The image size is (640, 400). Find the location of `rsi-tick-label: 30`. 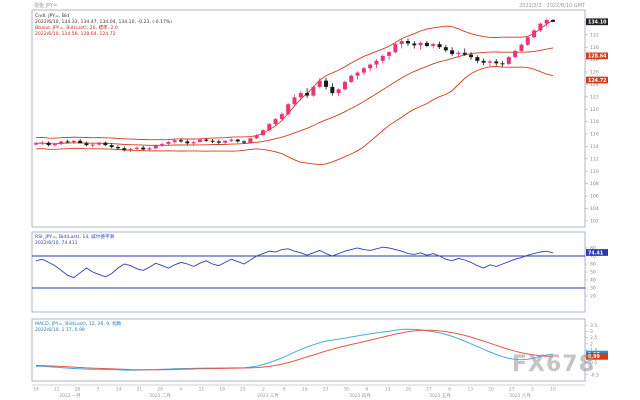

rsi-tick-label: 30 is located at coordinates (593, 289).